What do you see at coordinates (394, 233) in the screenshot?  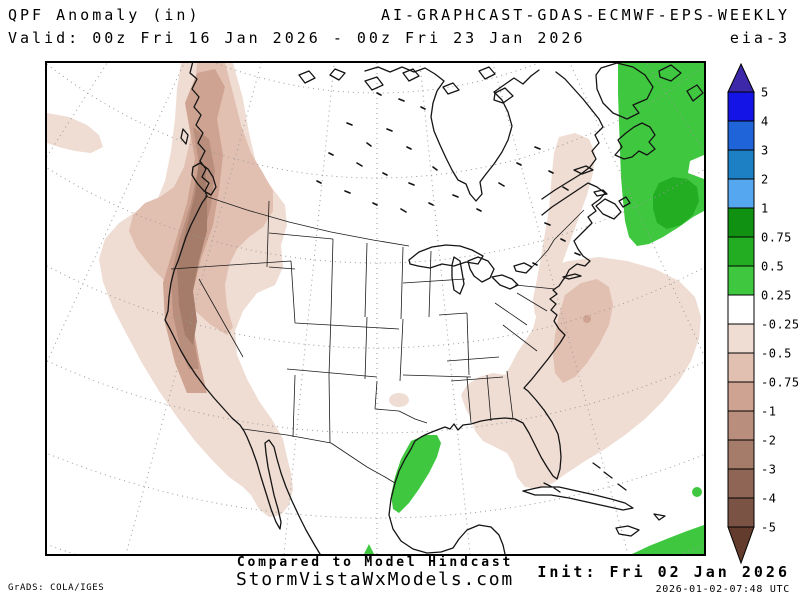 I see `us-canada-border` at bounding box center [394, 233].